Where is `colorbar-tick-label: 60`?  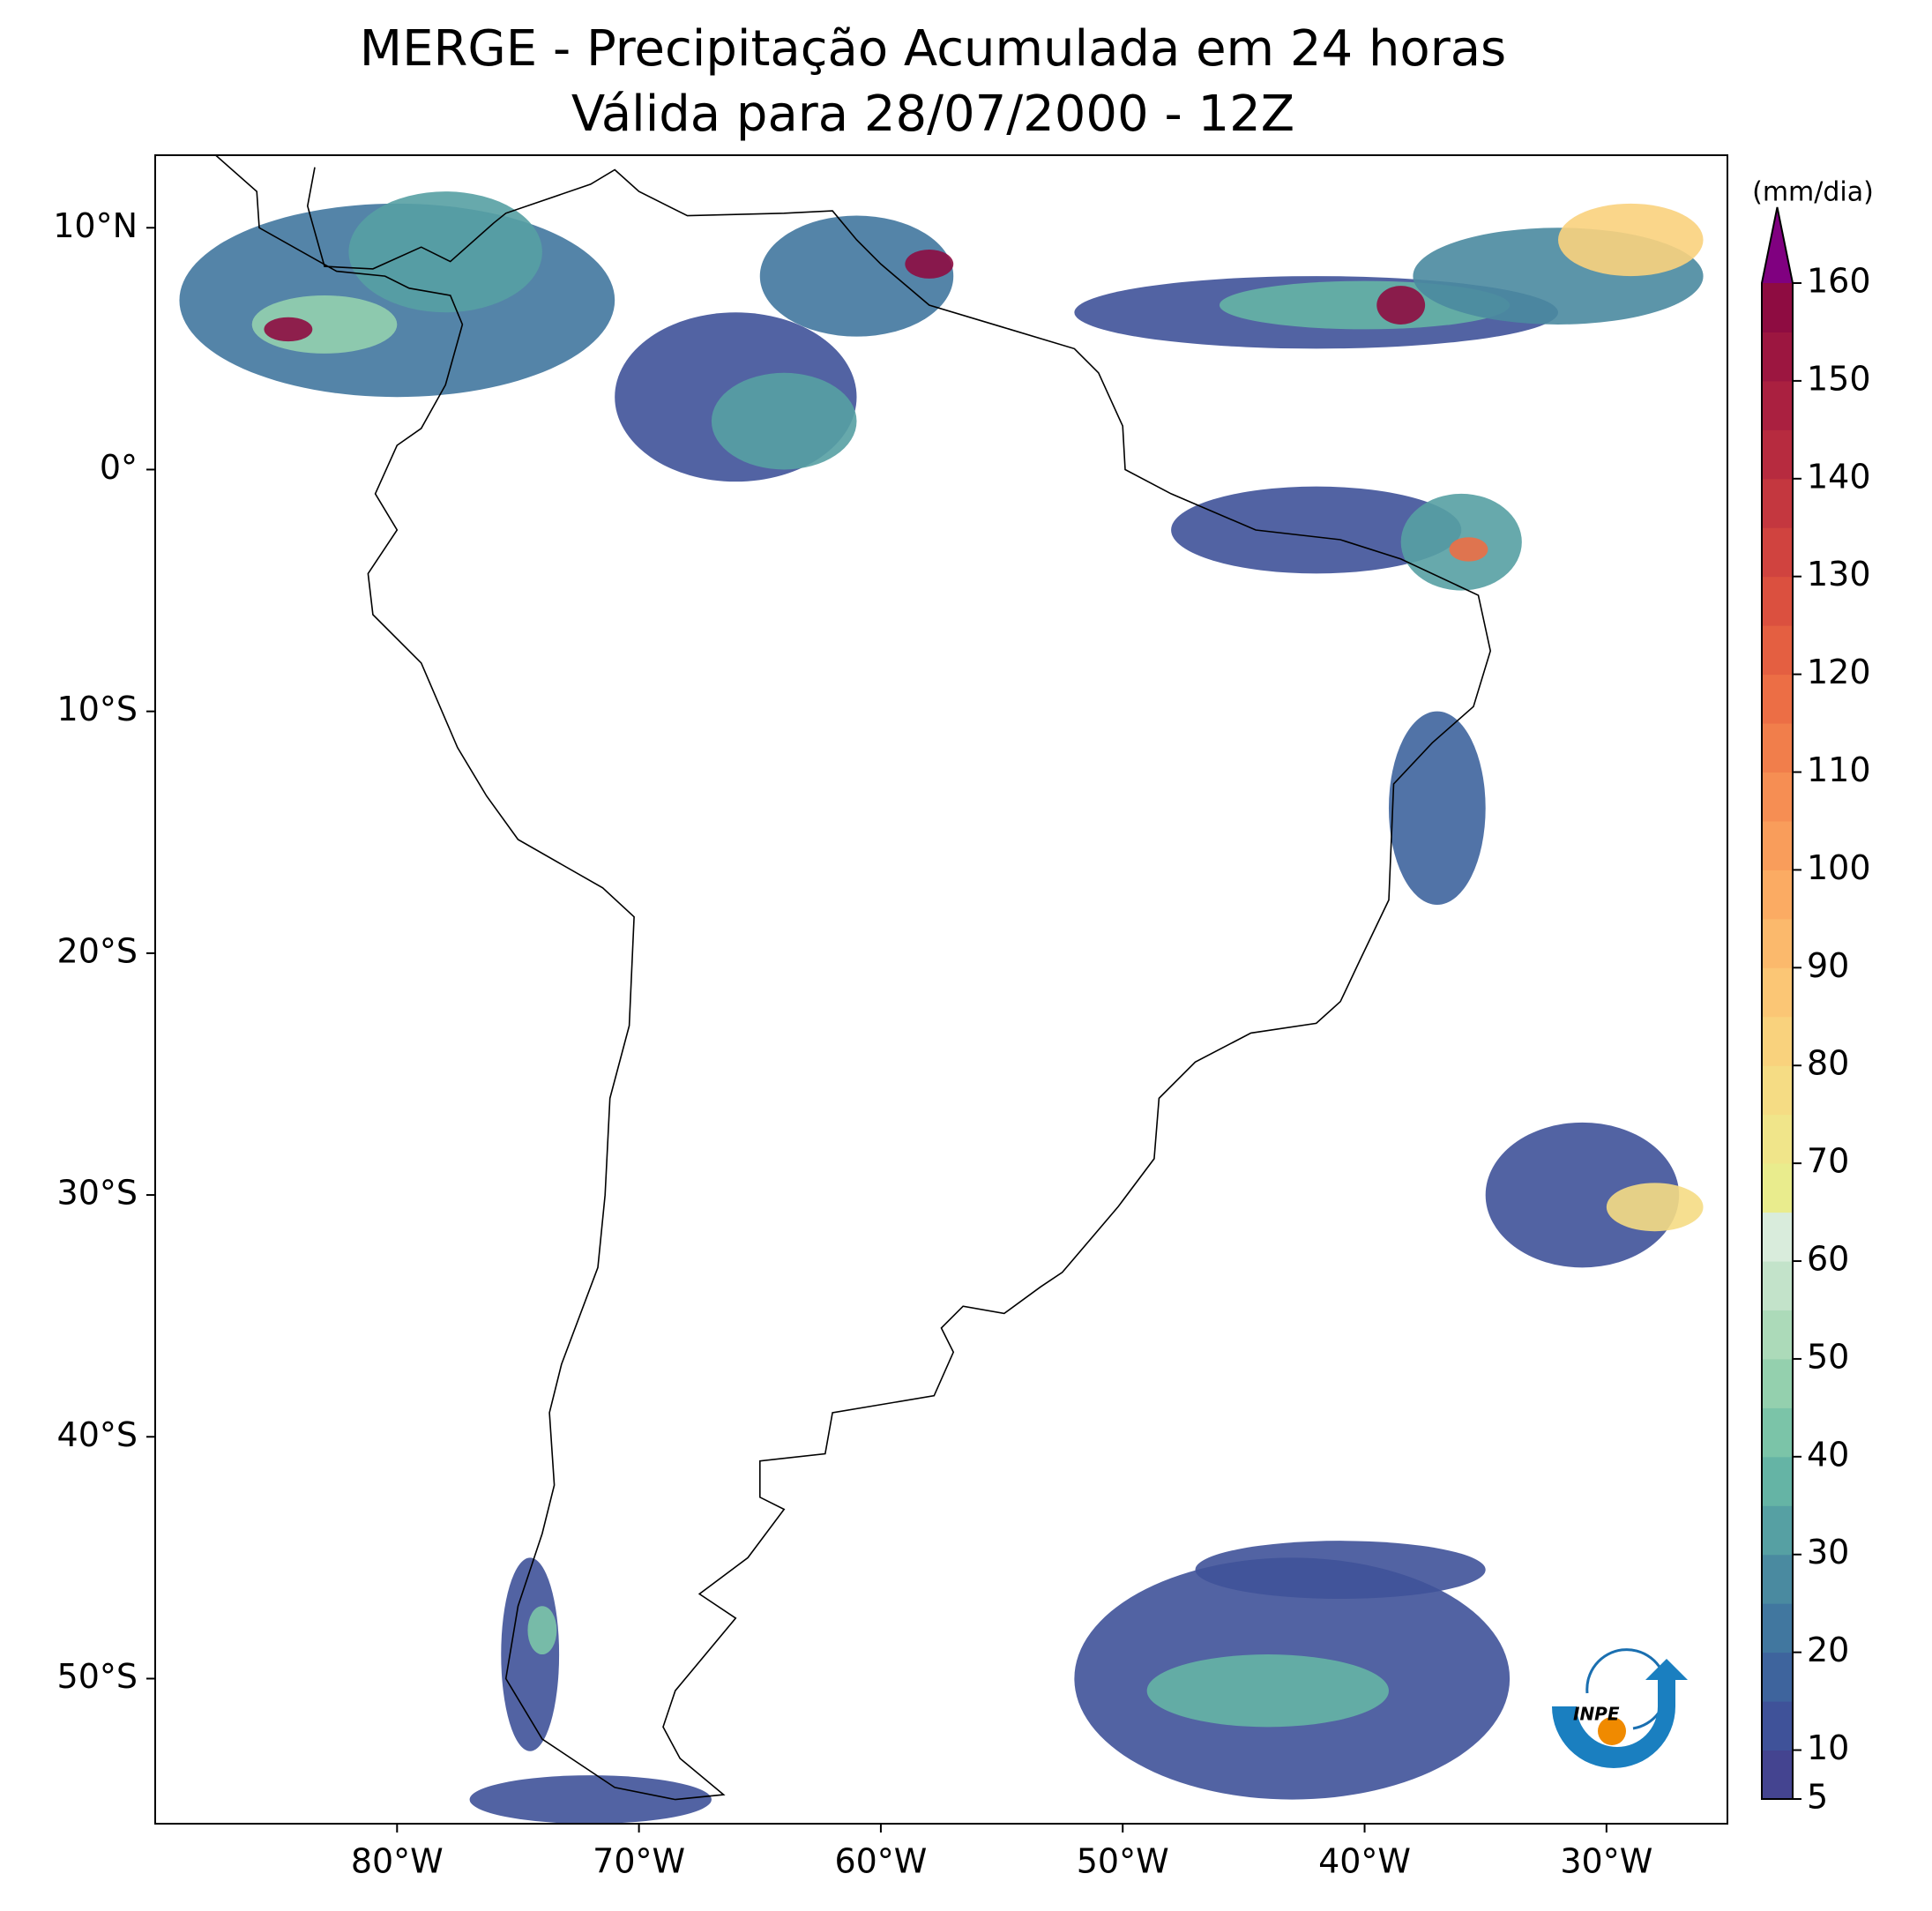 colorbar-tick-label: 60 is located at coordinates (1828, 1260).